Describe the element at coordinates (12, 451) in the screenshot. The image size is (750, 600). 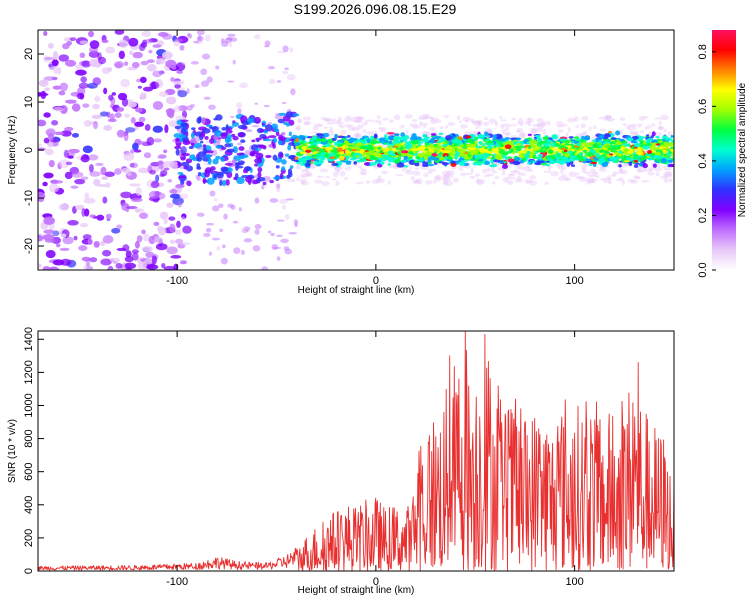
I see `snr-y-label: SNR (10 * v/v)` at that location.